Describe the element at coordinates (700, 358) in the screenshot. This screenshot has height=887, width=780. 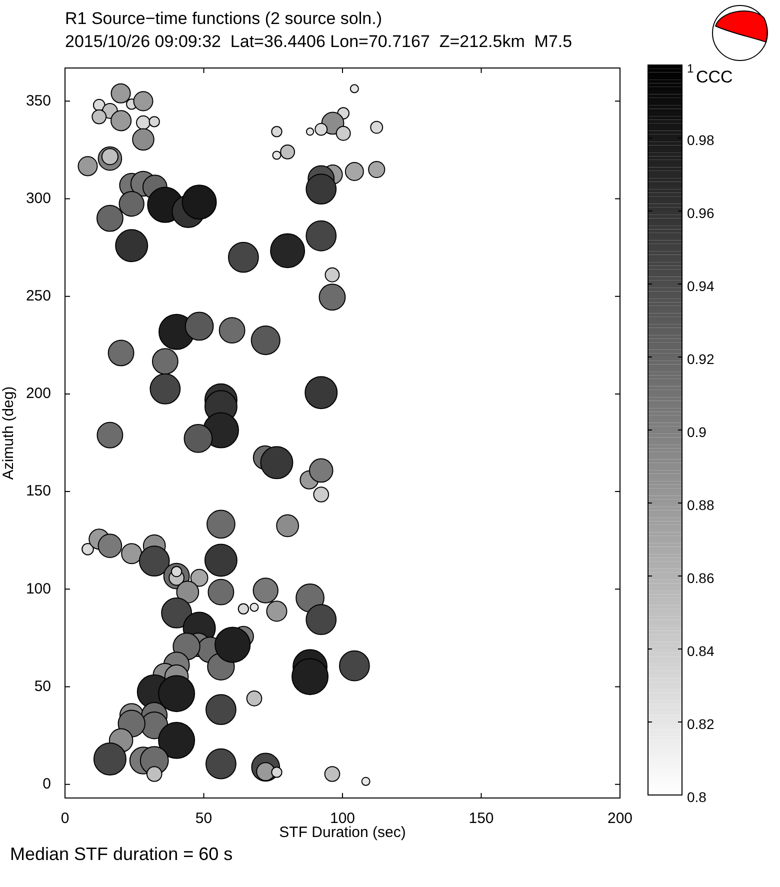
I see `color-bar-label: 0.92` at that location.